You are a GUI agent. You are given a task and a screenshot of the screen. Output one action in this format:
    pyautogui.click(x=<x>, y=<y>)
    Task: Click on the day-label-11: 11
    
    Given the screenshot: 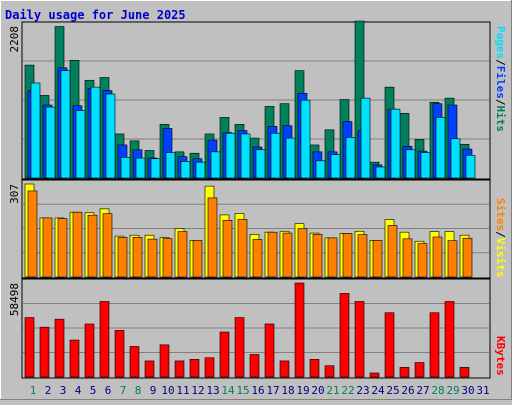 What is the action you would take?
    pyautogui.click(x=182, y=390)
    